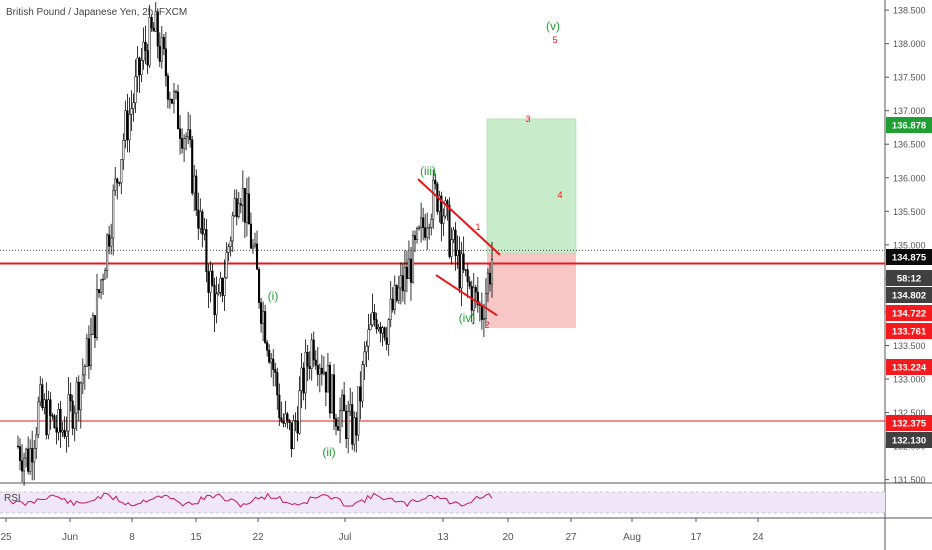 The height and width of the screenshot is (550, 932). Describe the element at coordinates (459, 247) in the screenshot. I see `trendlines` at that location.